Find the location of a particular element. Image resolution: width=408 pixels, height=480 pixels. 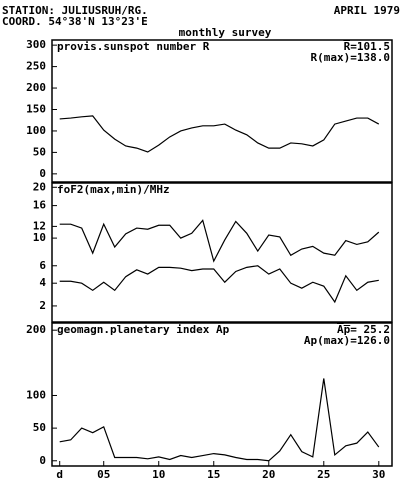

date: APRIL 1979 is located at coordinates (367, 10).